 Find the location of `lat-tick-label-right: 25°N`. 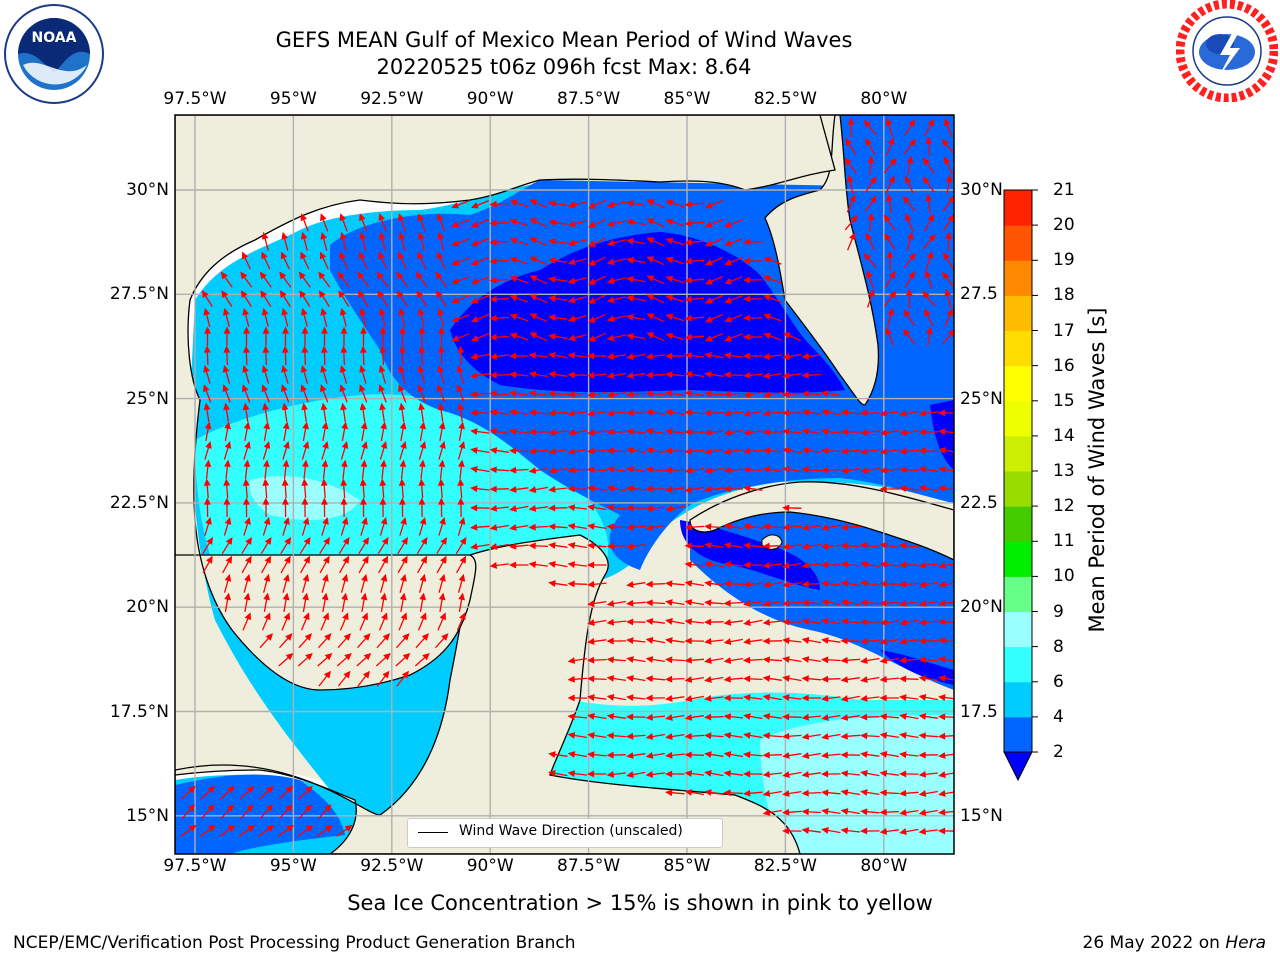

lat-tick-label-right: 25°N is located at coordinates (981, 398).